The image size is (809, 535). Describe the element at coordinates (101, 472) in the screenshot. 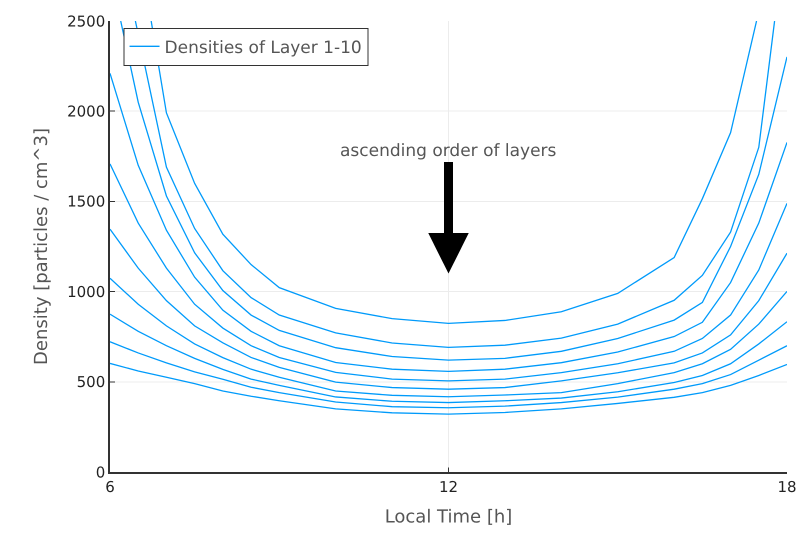

I see `y-tick-label: 0` at that location.